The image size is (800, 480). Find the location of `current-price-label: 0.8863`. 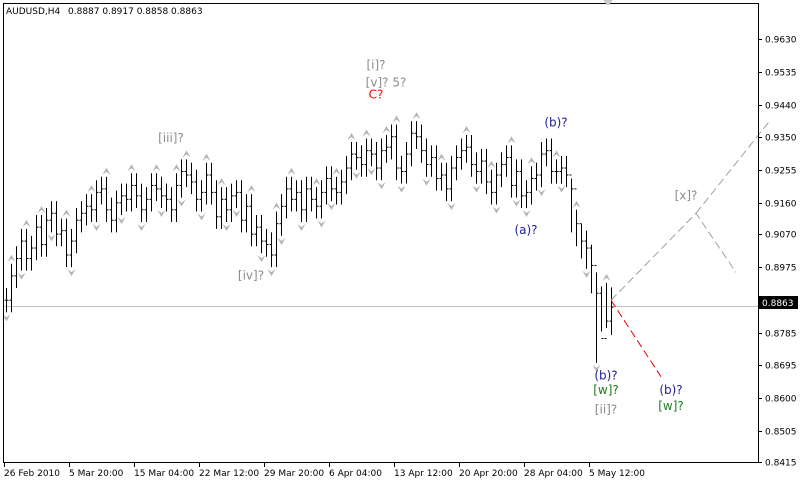

current-price-label: 0.8863 is located at coordinates (778, 304).